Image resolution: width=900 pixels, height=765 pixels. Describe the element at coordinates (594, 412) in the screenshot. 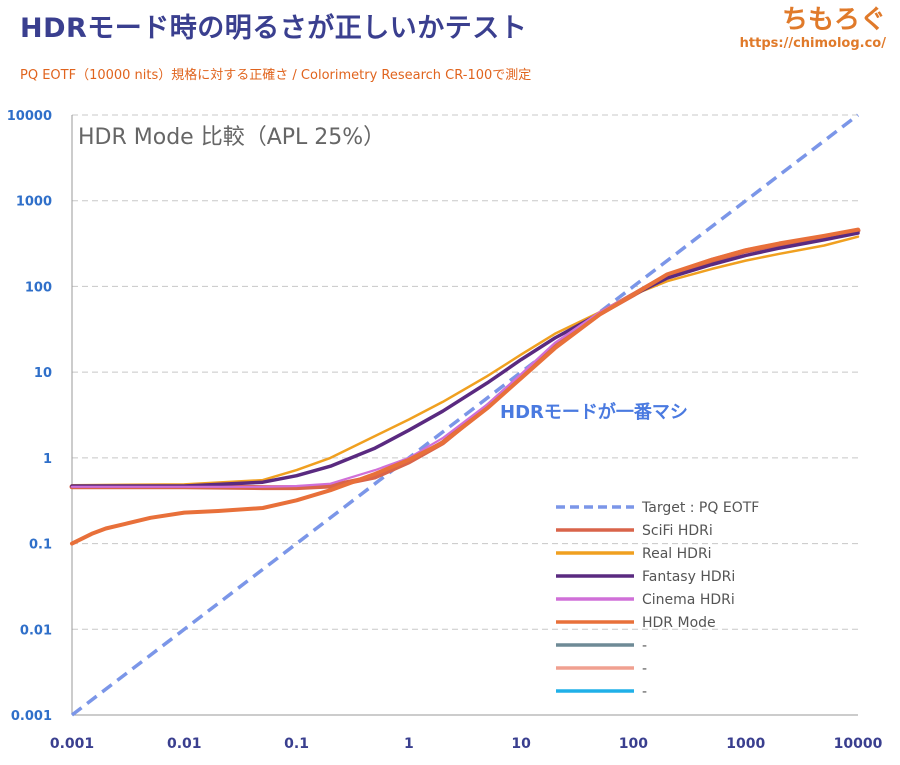

I see `chart-annotation: HDRモードが一番マシ` at that location.